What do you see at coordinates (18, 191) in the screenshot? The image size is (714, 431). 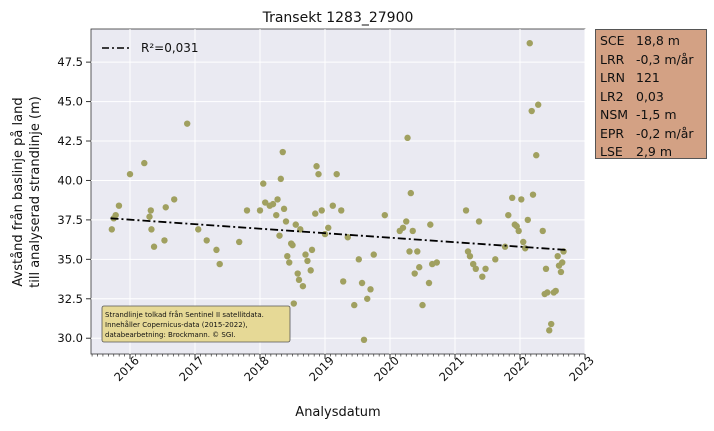 I see `y-axis-label-line-1: Avstånd från baslinje på land` at bounding box center [18, 191].